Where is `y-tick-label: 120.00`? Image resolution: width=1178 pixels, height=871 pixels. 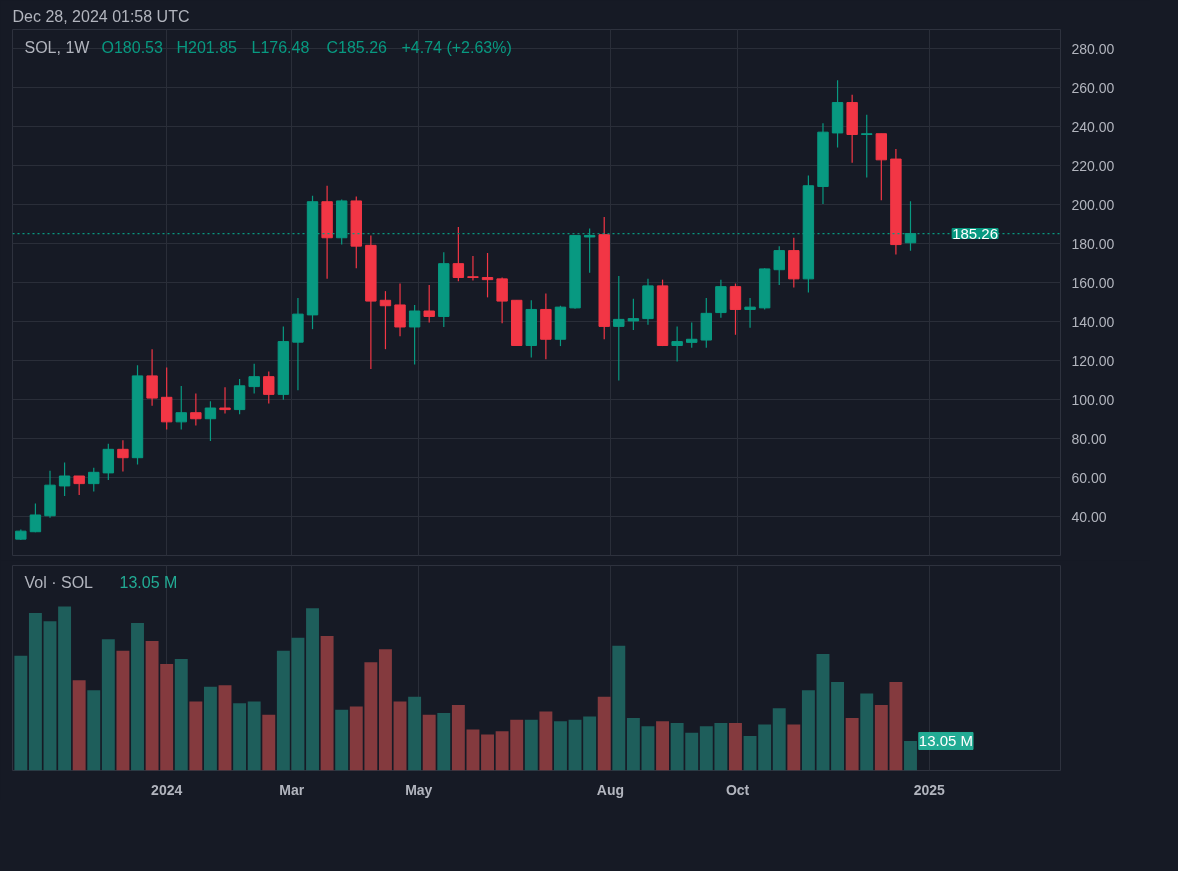 y-tick-label: 120.00 is located at coordinates (1093, 360).